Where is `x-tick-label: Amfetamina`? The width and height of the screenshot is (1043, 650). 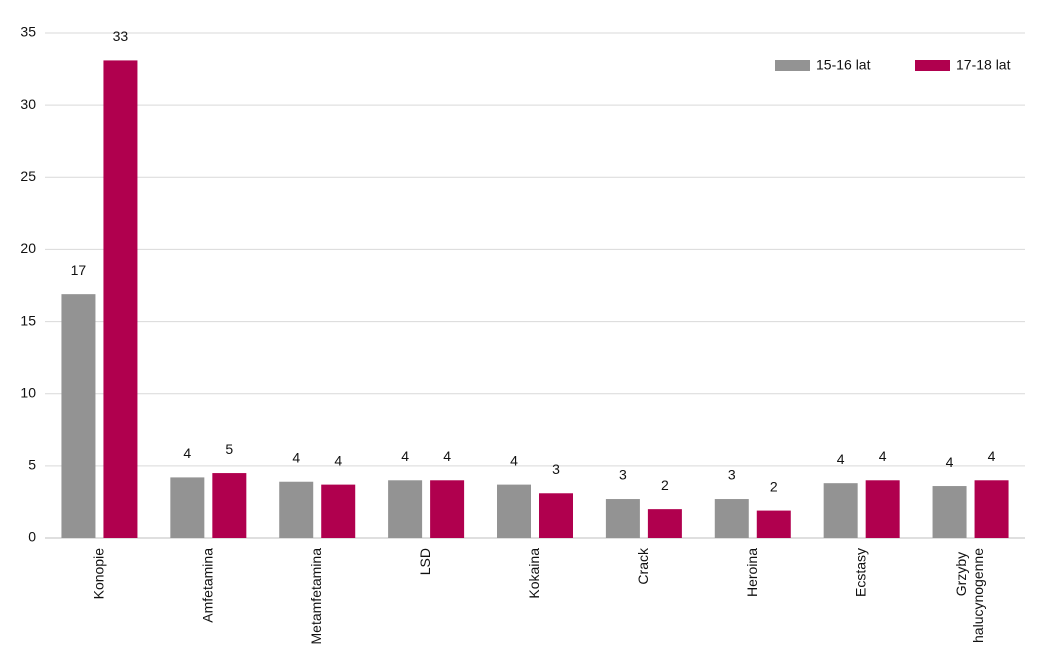 x-tick-label: Amfetamina is located at coordinates (207, 585).